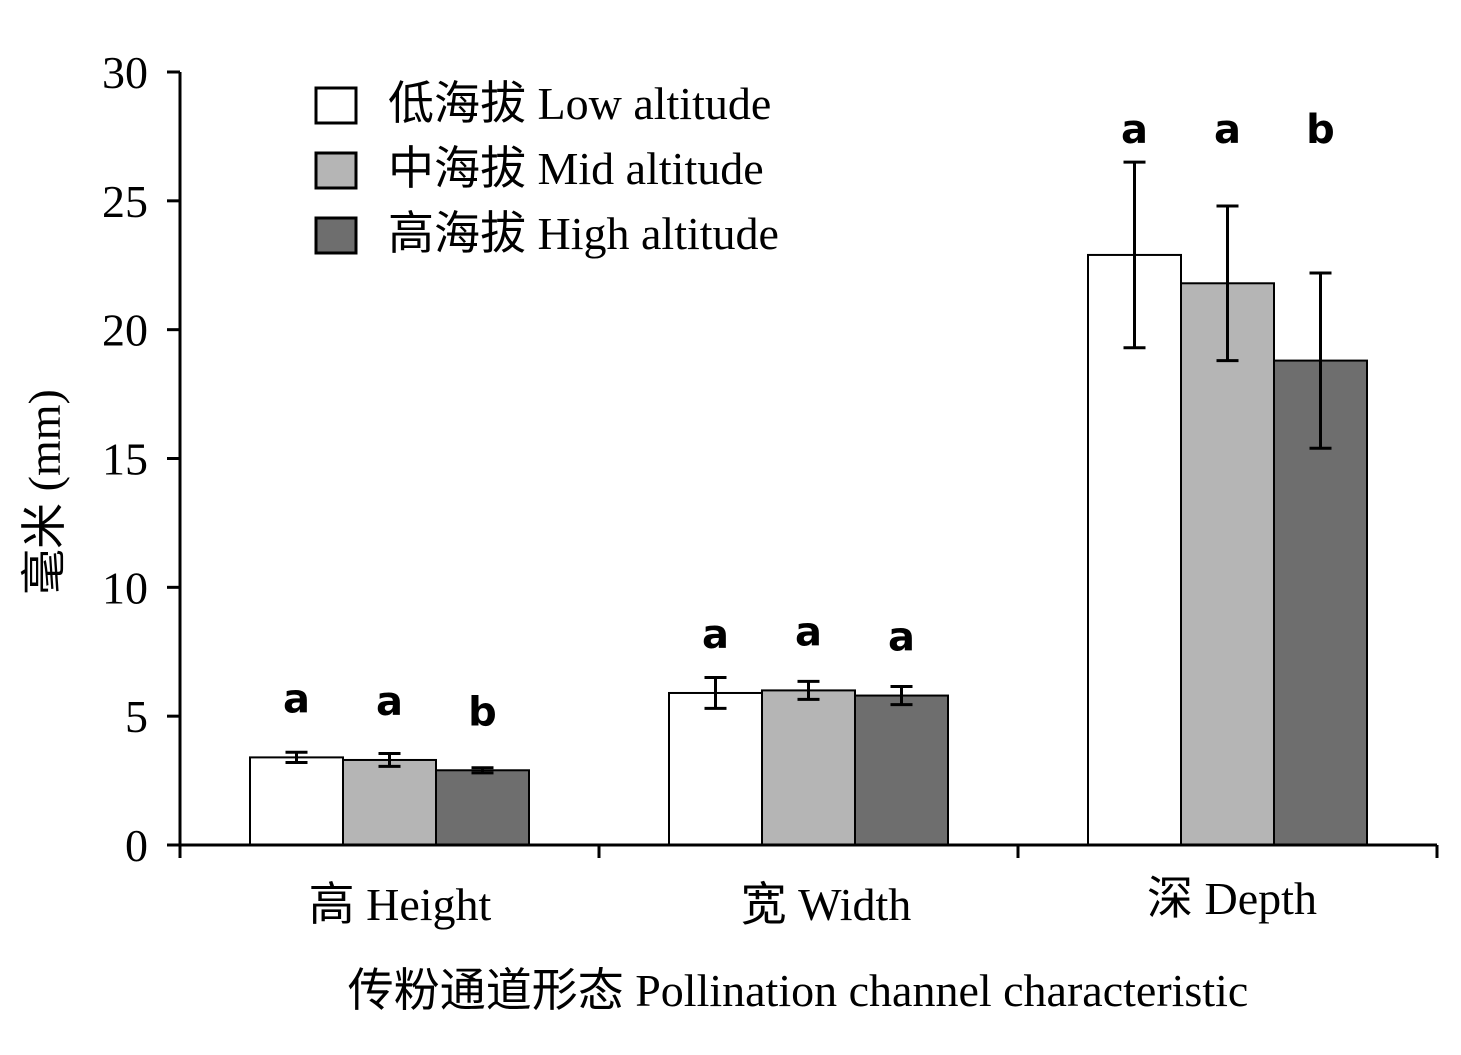 The image size is (1461, 1055). What do you see at coordinates (125, 330) in the screenshot?
I see `y-tick-label: 20` at bounding box center [125, 330].